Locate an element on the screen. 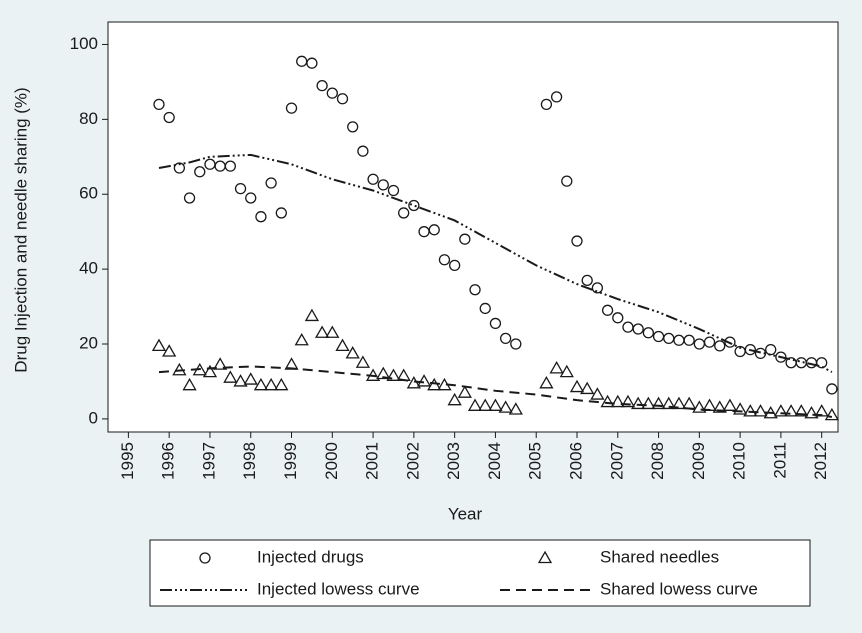 Image resolution: width=862 pixels, height=633 pixels. legend-label: Injected drugs is located at coordinates (310, 556).